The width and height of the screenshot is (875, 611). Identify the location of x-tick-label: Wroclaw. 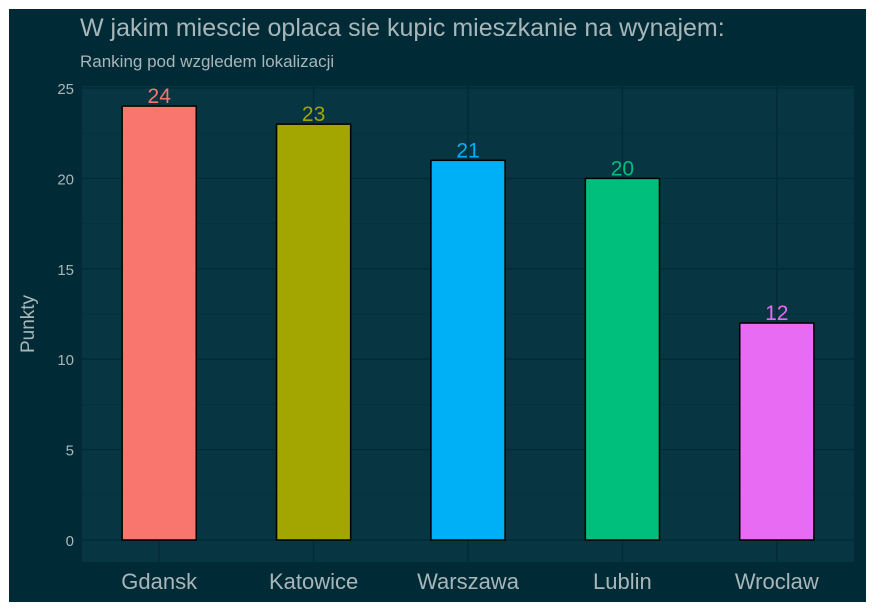
(777, 581).